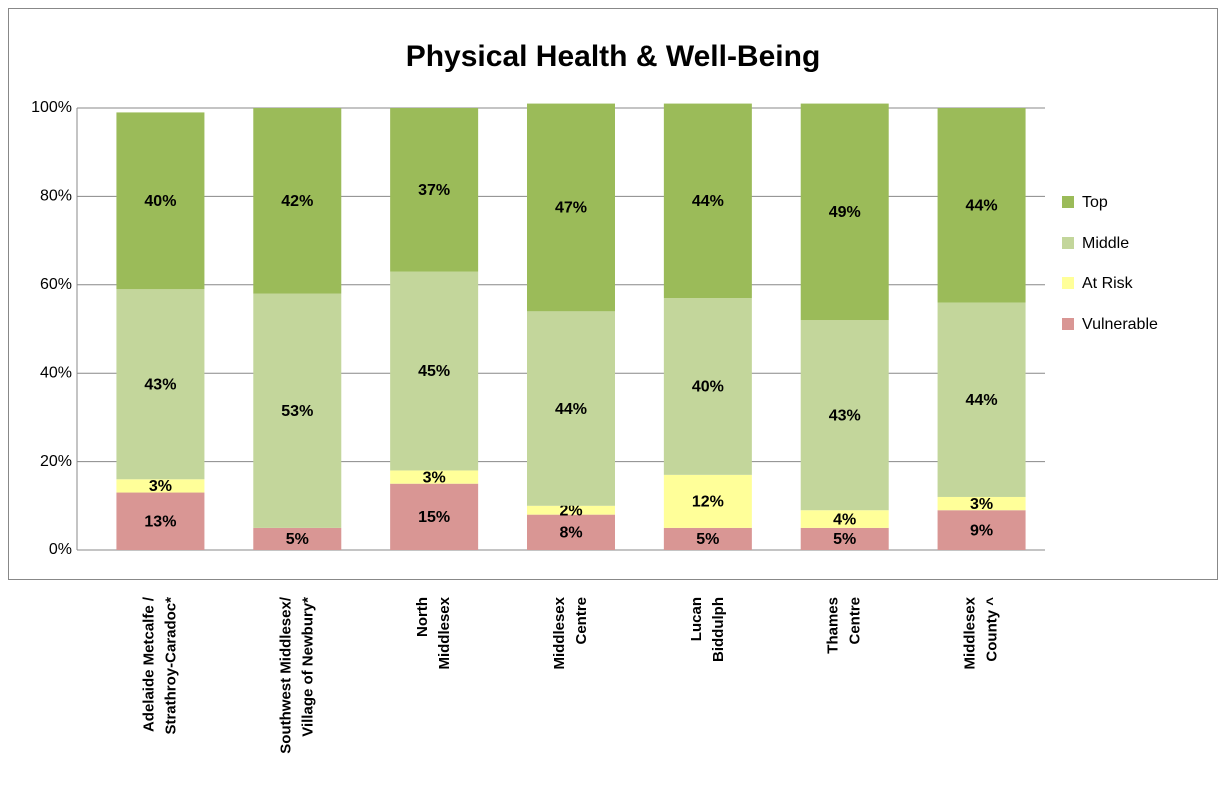 The width and height of the screenshot is (1226, 804). What do you see at coordinates (170, 666) in the screenshot?
I see `x-tick-label-line: Strathroy-Caradoc*` at bounding box center [170, 666].